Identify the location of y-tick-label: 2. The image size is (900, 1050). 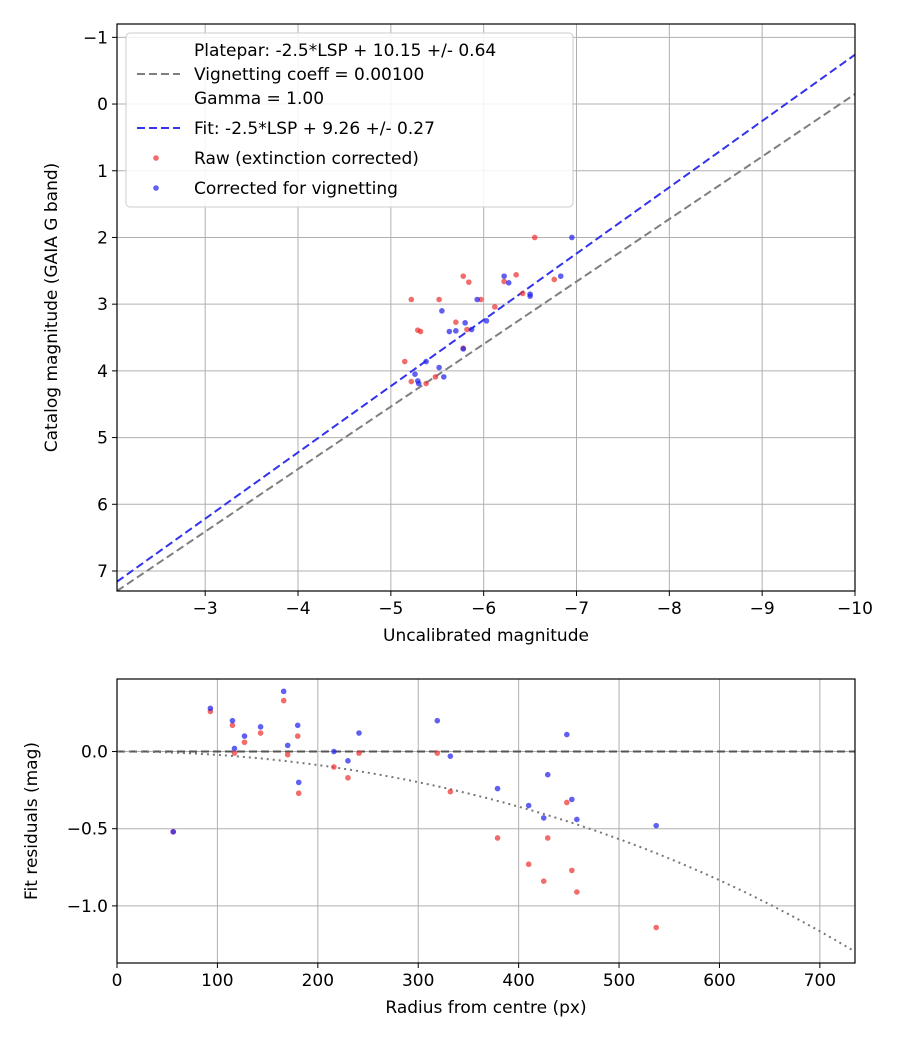
(102, 238).